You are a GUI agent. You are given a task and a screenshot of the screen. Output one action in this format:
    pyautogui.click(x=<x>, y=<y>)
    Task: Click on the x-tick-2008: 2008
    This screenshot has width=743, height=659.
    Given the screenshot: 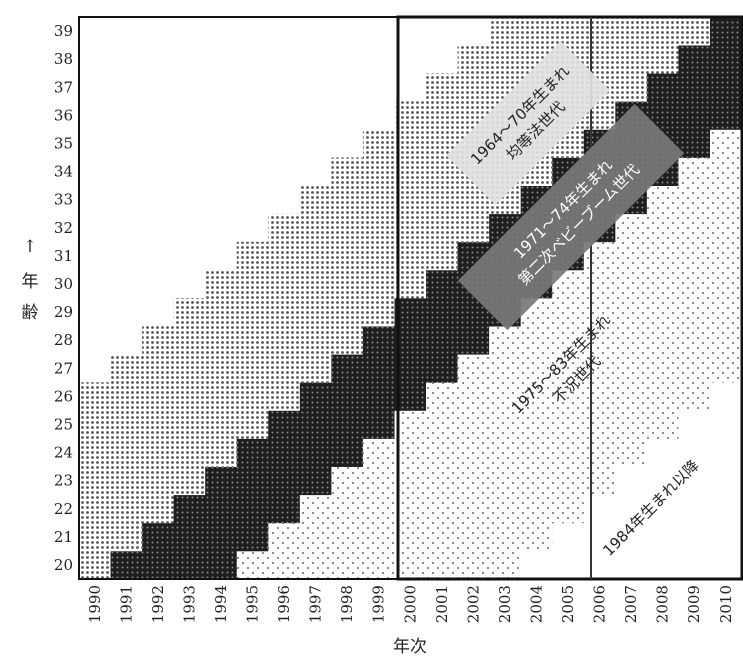 What is the action you would take?
    pyautogui.click(x=663, y=604)
    